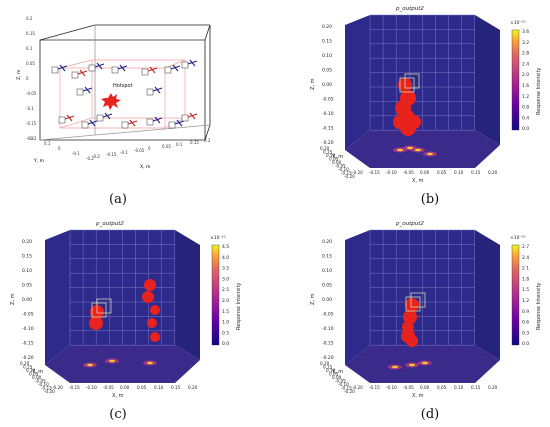  Describe the element at coordinates (518, 23) in the screenshot. I see `colorbar-exponent: ×10⁻¹⁰` at that location.